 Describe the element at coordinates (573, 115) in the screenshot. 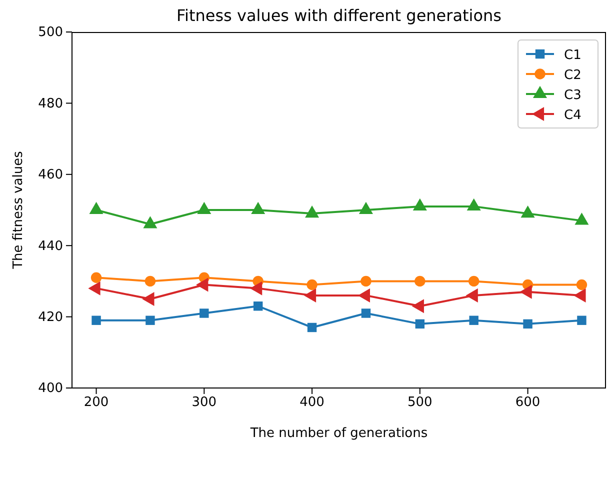

I see `legend-label: C4` at that location.